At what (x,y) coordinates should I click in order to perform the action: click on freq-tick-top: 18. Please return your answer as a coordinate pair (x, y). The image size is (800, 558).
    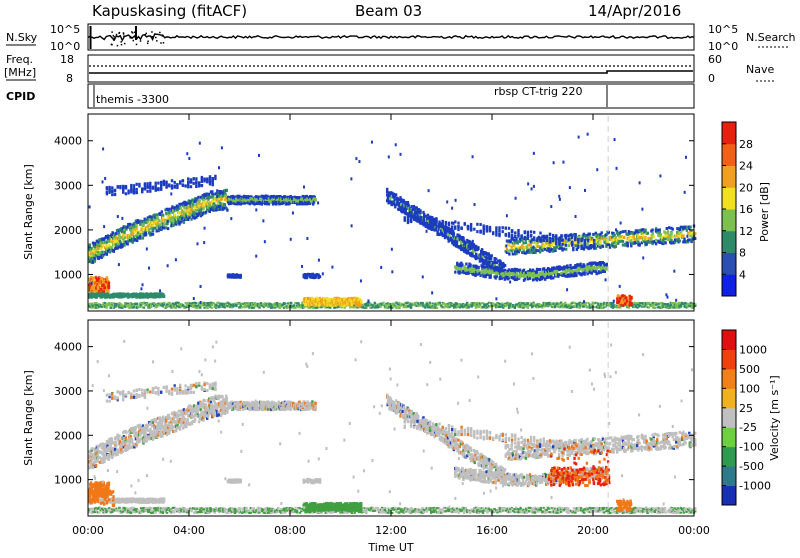
    Looking at the image, I should click on (67, 59).